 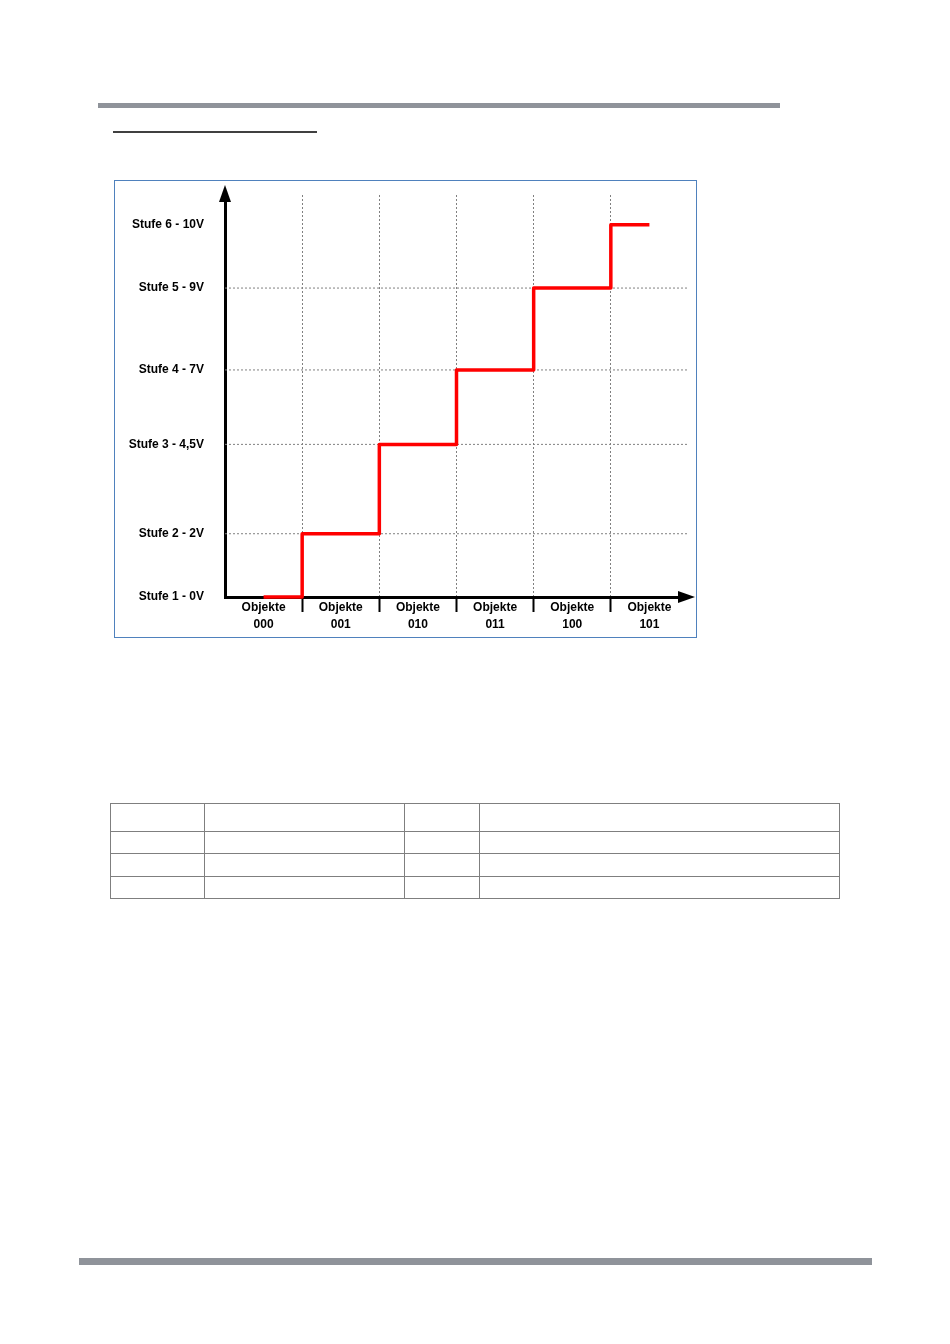 I want to click on ref-line-label: Stufe 3 - 4,5V, so click(x=166, y=443).